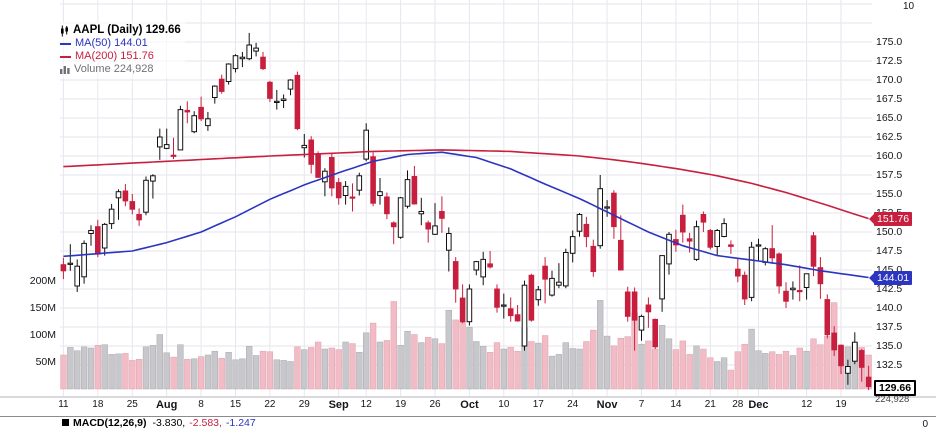  What do you see at coordinates (889, 61) in the screenshot?
I see `price-axis-label: 172.5` at bounding box center [889, 61].